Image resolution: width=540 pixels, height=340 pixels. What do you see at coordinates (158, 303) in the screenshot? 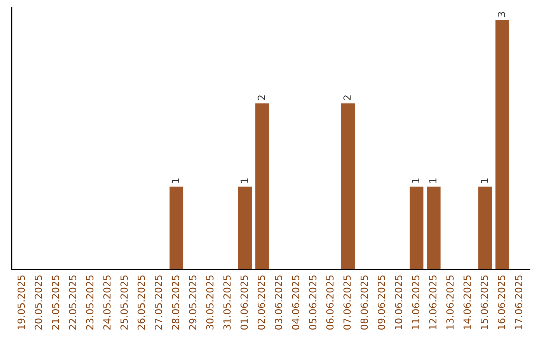
I see `x-tick-label: 27.05.2025` at bounding box center [158, 303].